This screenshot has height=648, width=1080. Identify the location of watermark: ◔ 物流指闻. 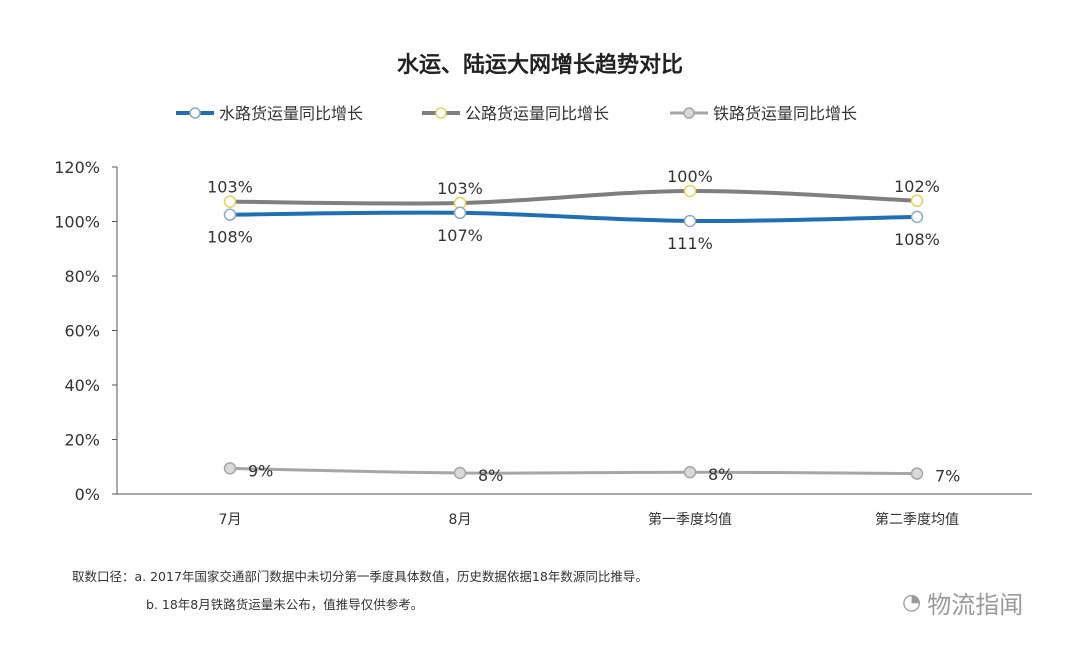
(962, 602).